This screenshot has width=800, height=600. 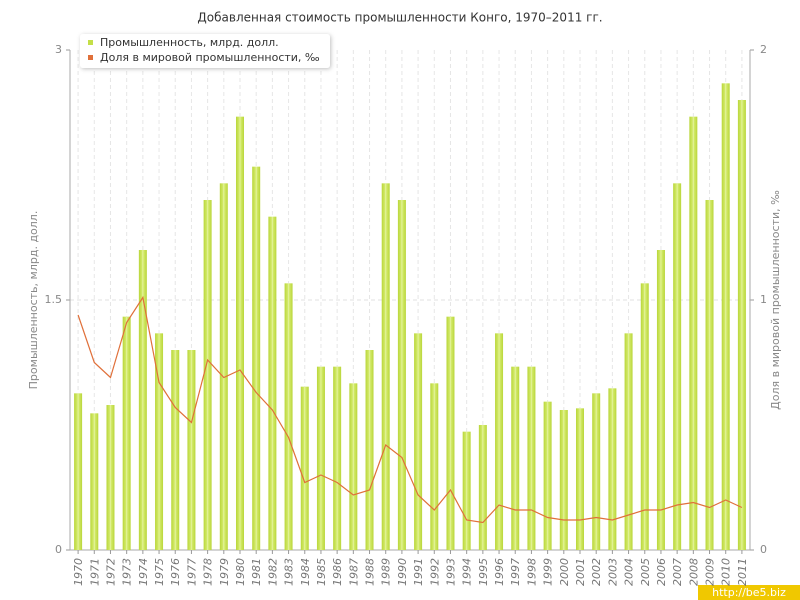 What do you see at coordinates (499, 572) in the screenshot?
I see `x-tick-label: 1996` at bounding box center [499, 572].